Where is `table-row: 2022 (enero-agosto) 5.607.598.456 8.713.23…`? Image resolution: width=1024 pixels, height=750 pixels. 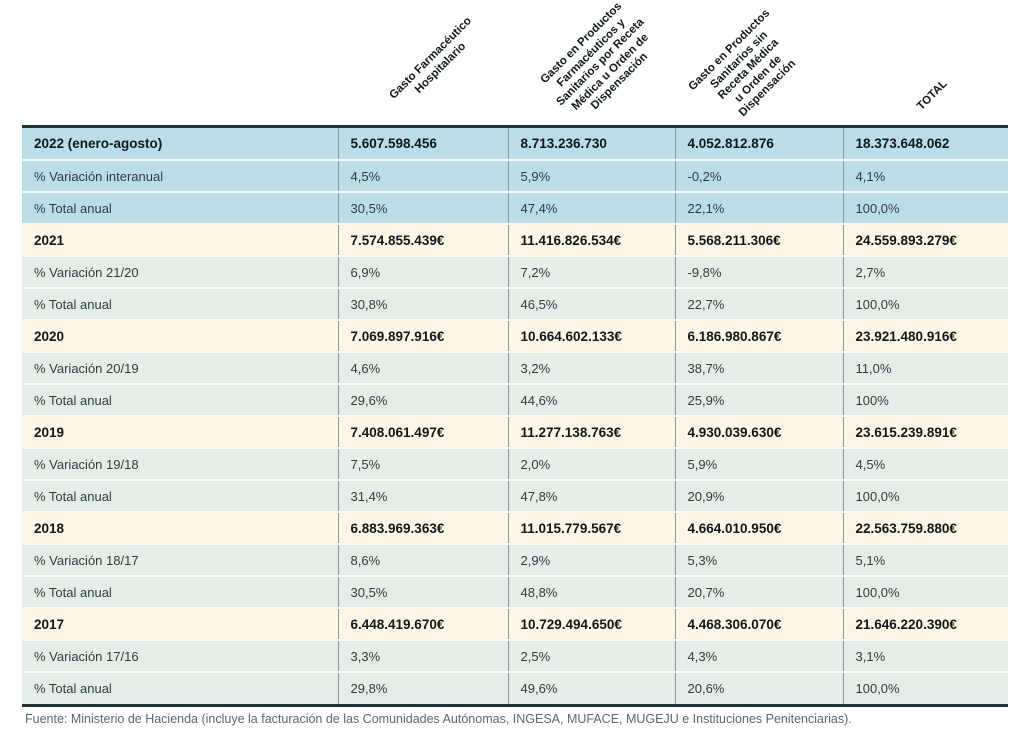 table-row: 2022 (enero-agosto) 5.607.598.456 8.713.23… is located at coordinates (515, 144).